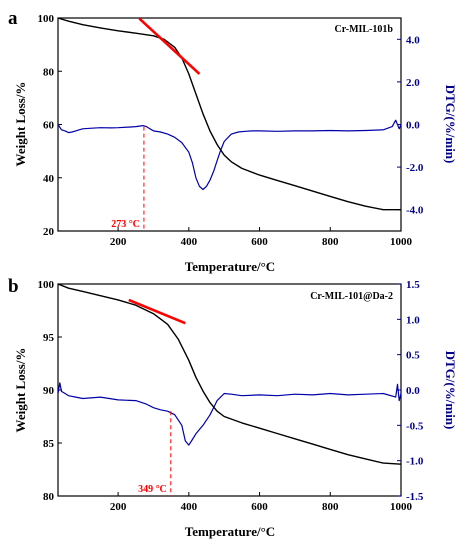  Describe the element at coordinates (413, 391) in the screenshot. I see `panel-b-right-tick-label: 0.0` at that location.